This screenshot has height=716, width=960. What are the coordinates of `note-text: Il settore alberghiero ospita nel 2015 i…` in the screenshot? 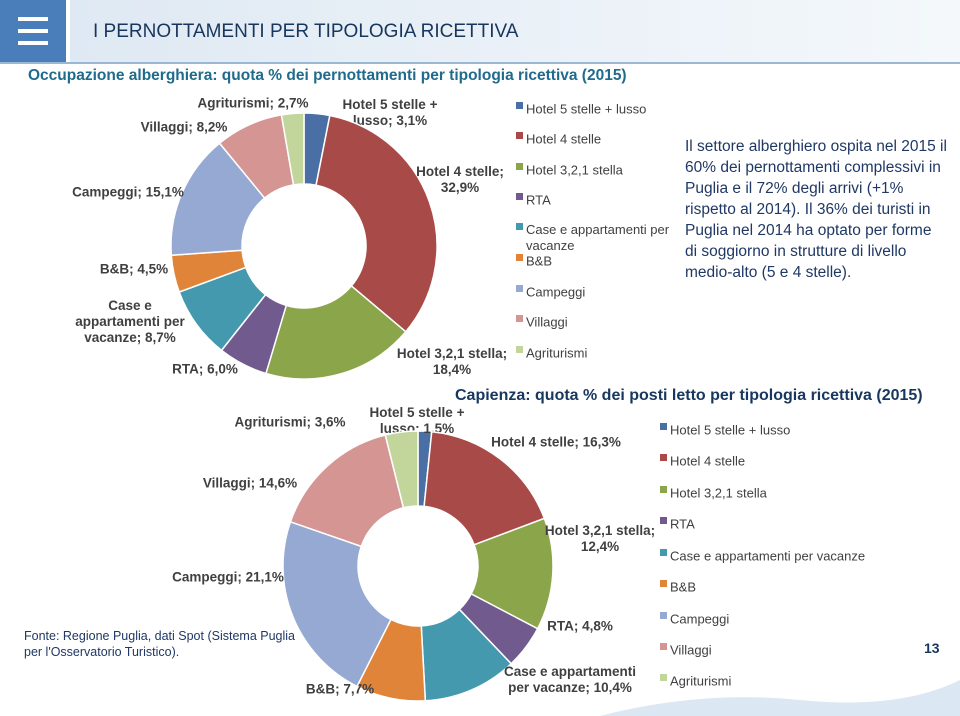 It's located at (816, 209).